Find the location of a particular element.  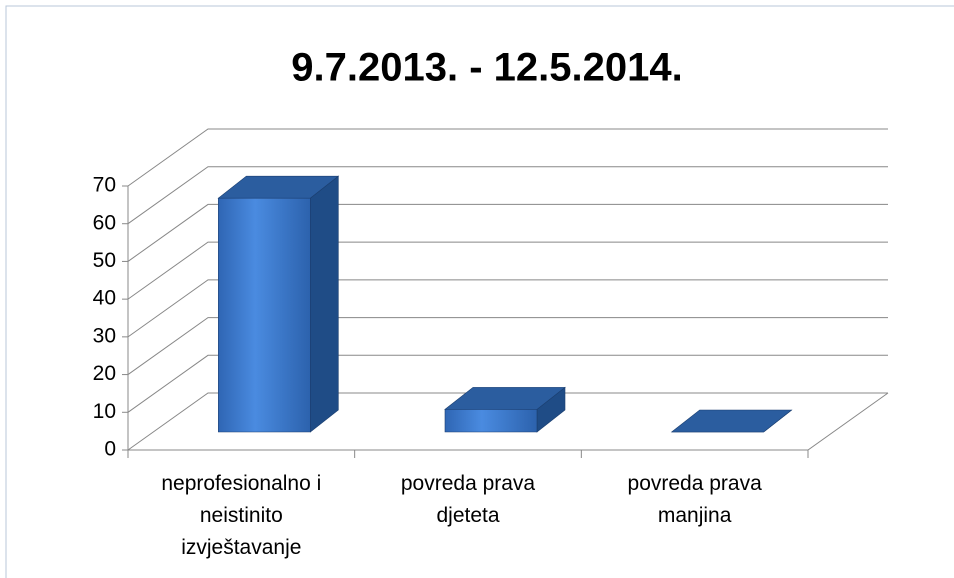

y-tick-label: 70 is located at coordinates (104, 185).